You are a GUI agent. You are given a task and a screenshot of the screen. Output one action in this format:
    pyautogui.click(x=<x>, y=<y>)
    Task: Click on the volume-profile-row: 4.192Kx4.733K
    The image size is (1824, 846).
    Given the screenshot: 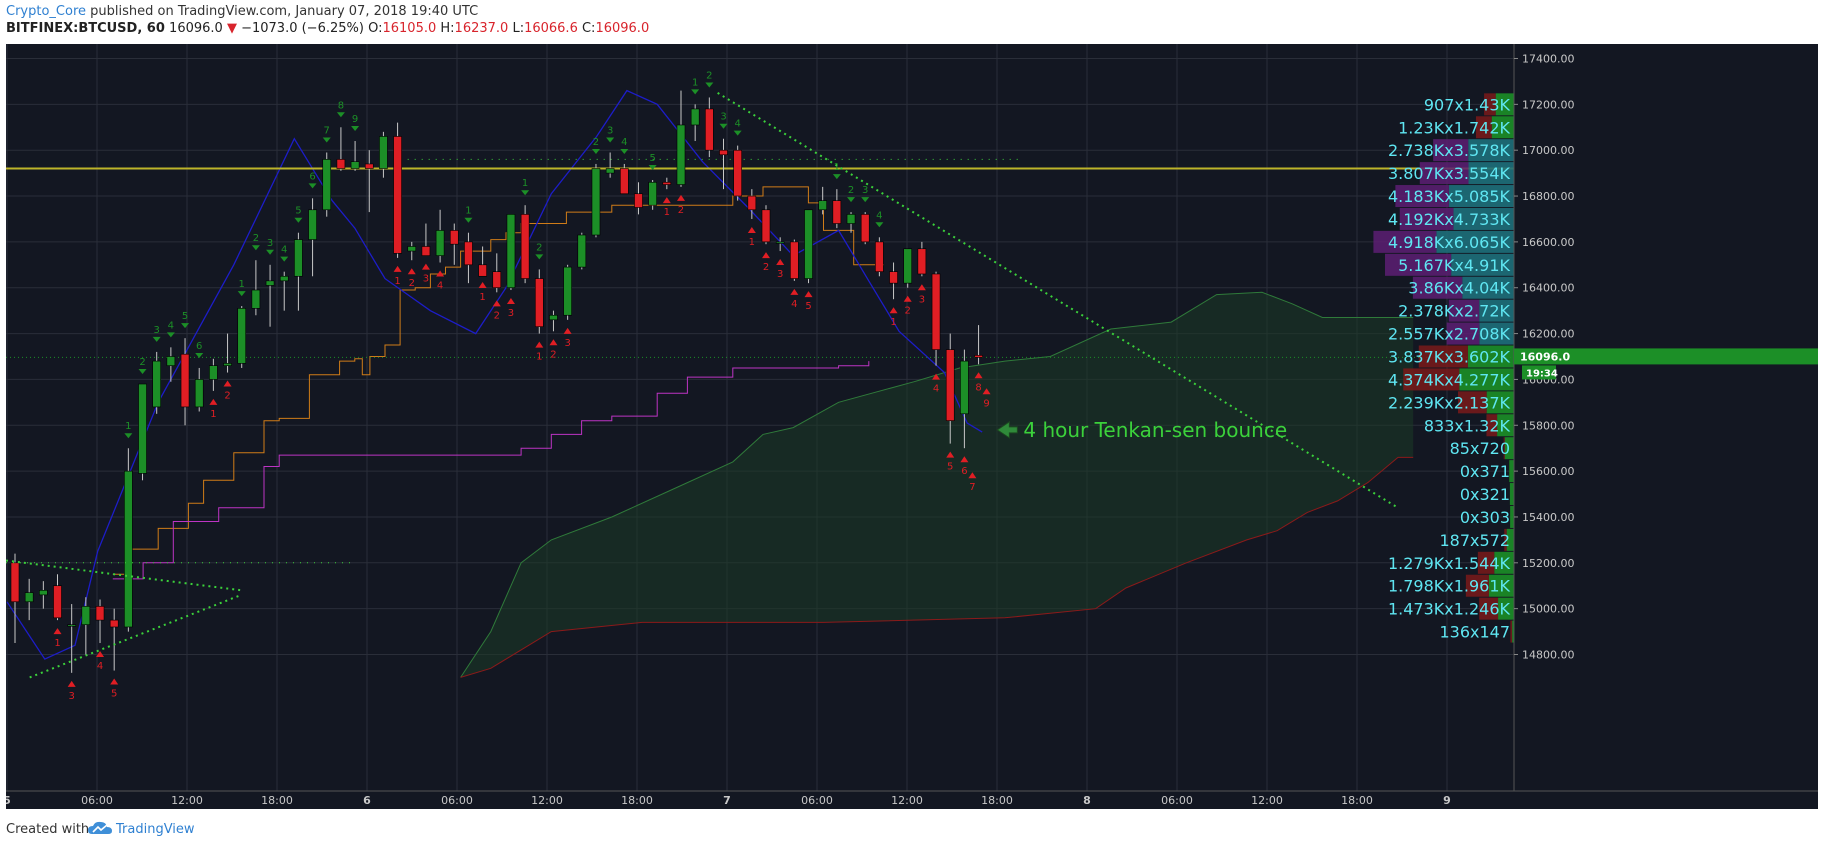 What is the action you would take?
    pyautogui.click(x=1451, y=218)
    